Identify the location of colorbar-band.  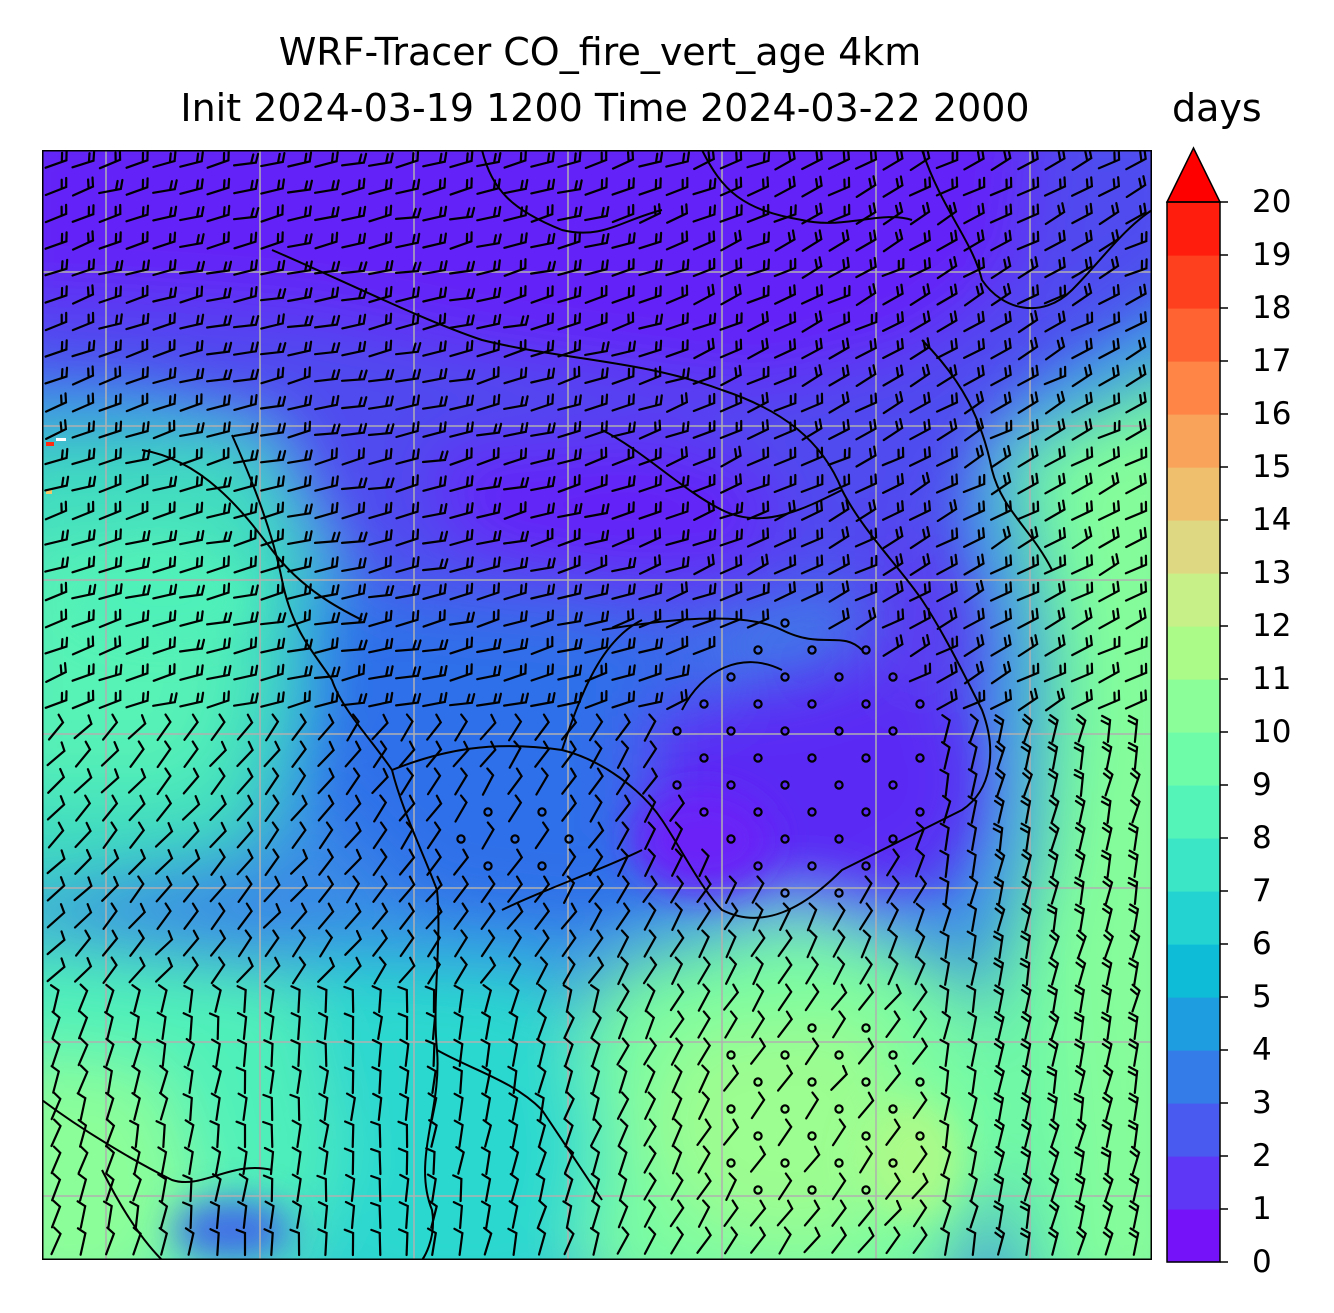
(1193, 1130).